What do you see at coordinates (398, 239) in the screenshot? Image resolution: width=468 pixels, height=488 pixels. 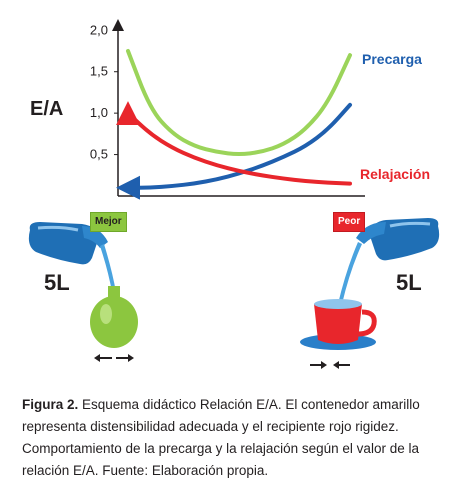 I see `pitcher-icon-right` at bounding box center [398, 239].